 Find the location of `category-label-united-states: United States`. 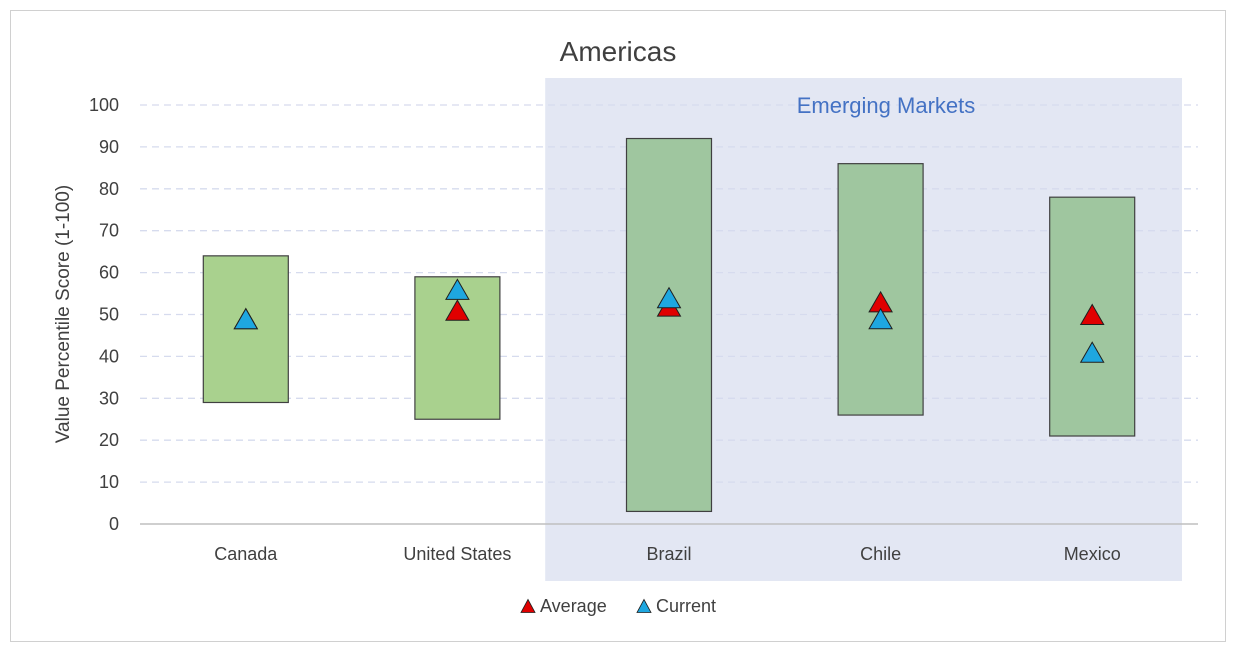

category-label-united-states: United States is located at coordinates (457, 554).